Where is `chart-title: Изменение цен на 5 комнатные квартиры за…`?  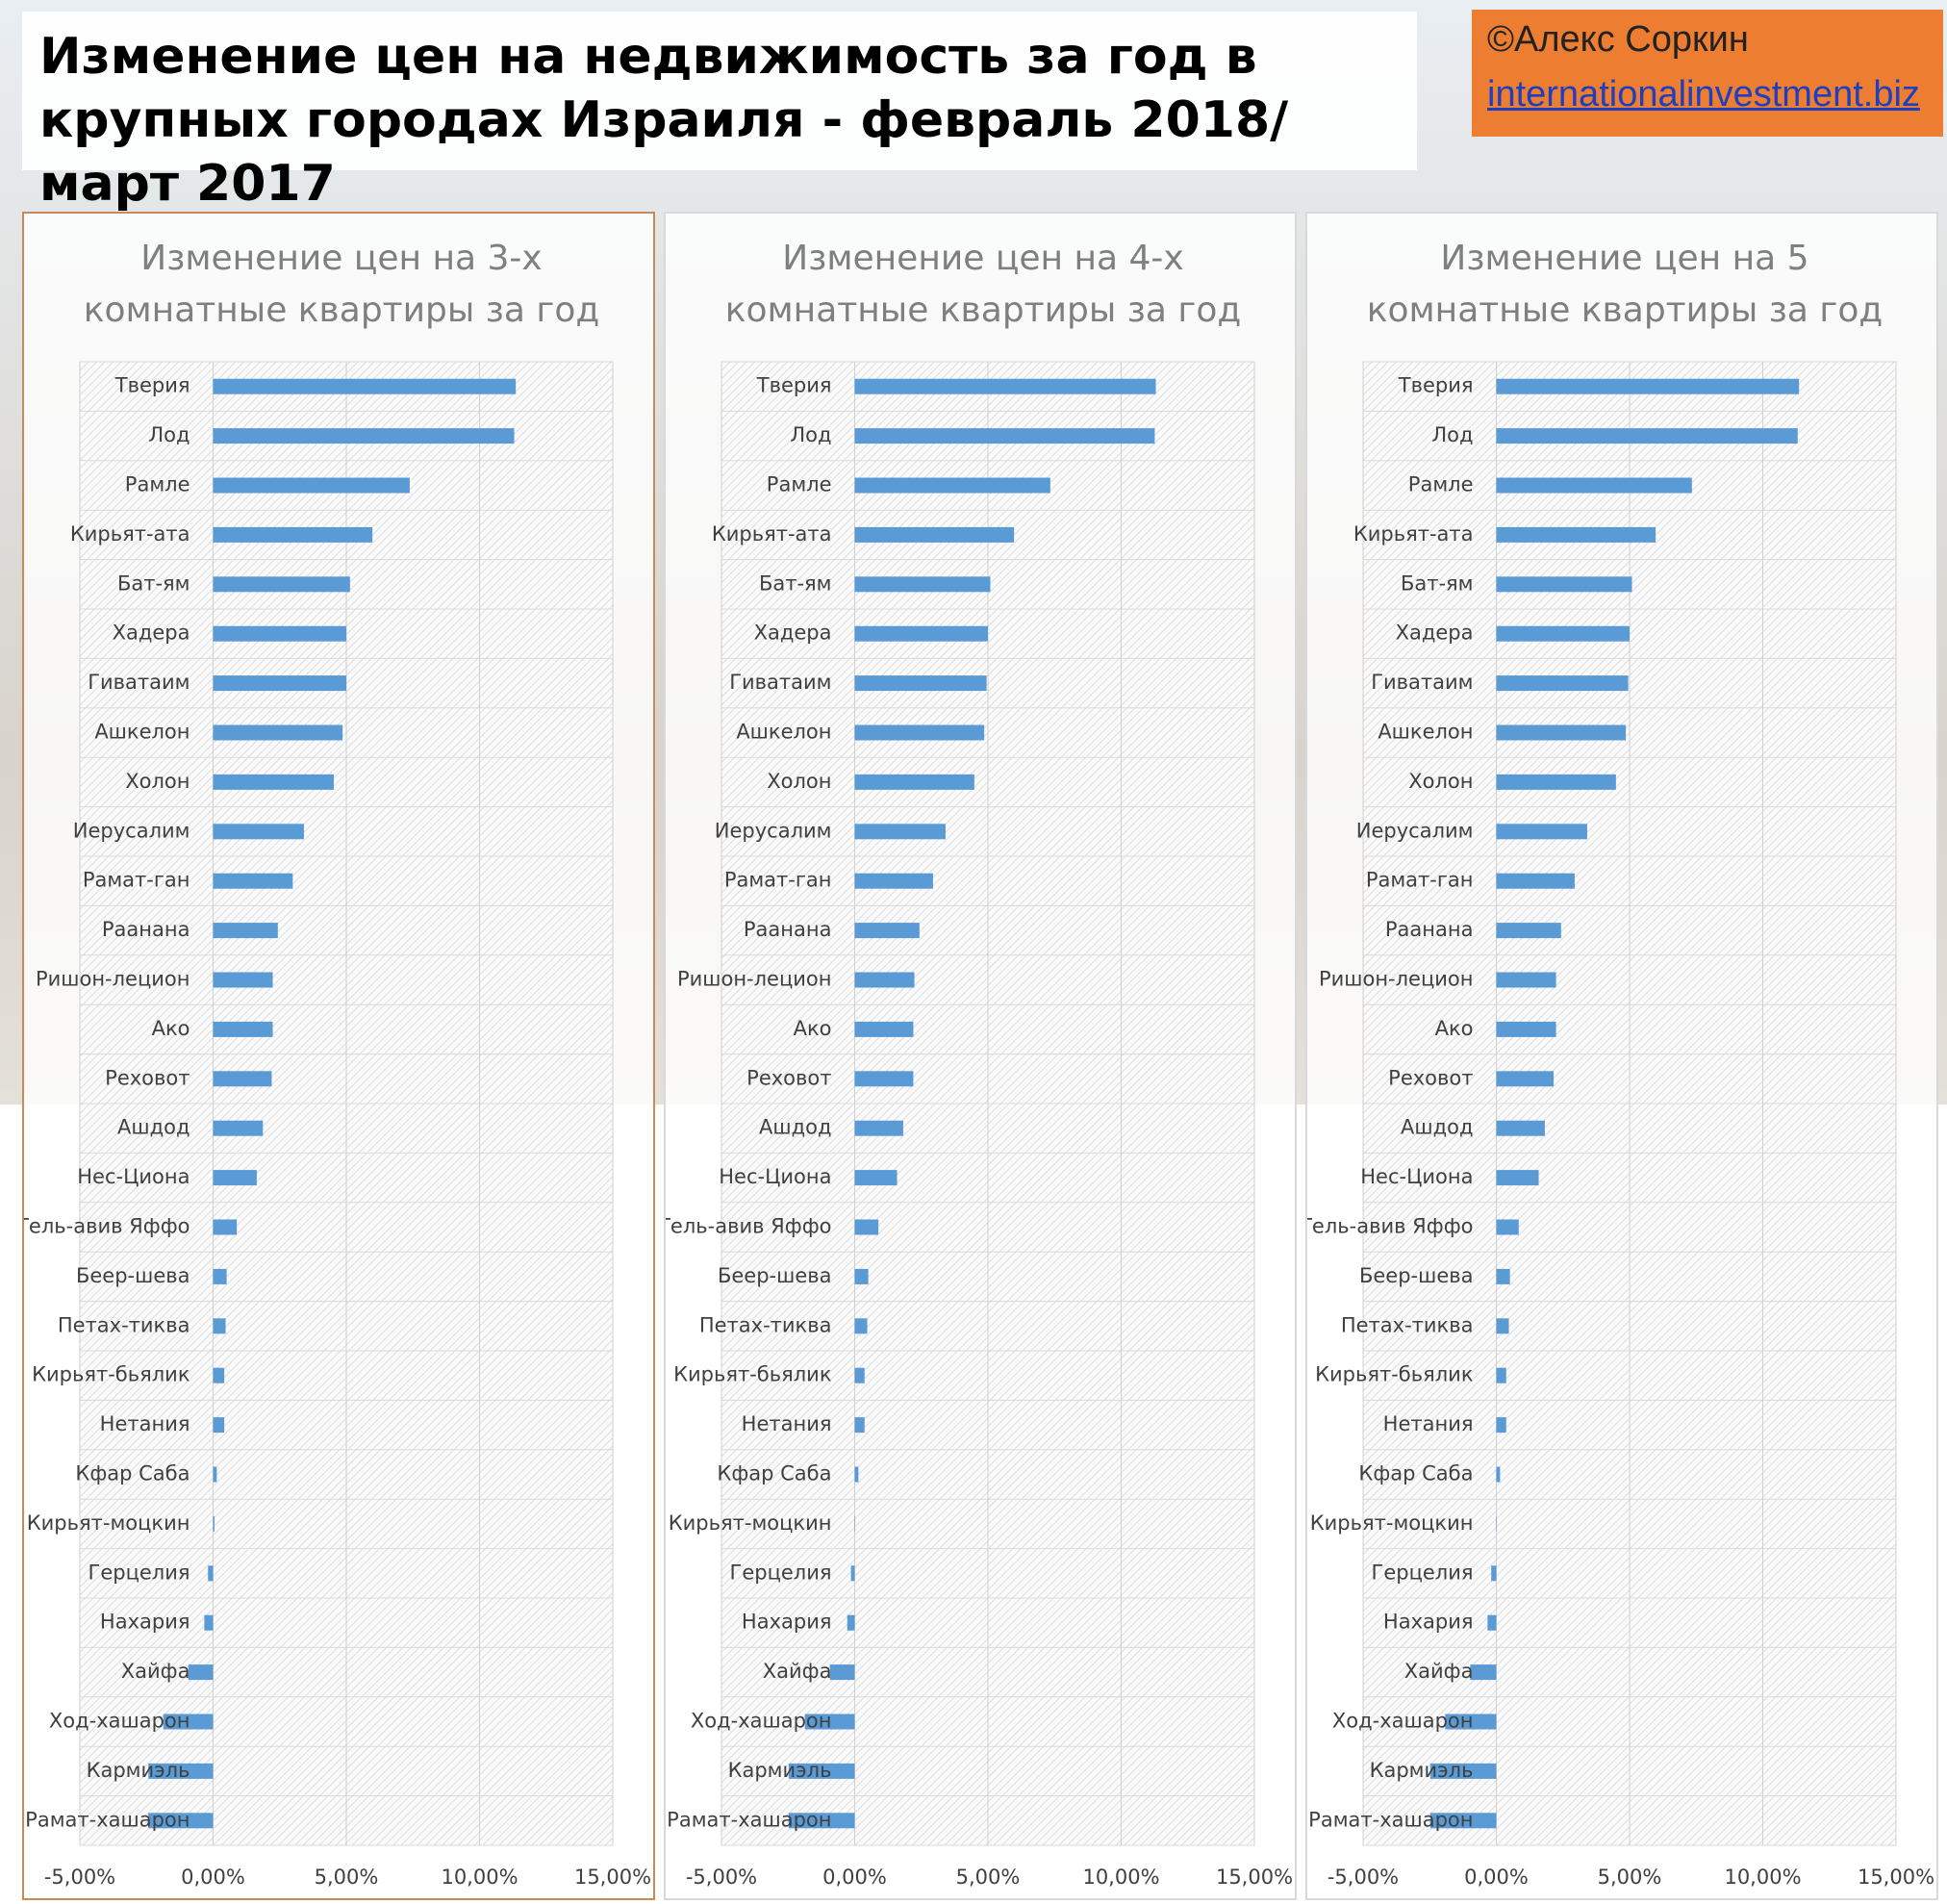 chart-title: Изменение цен на 5 комнатные квартиры за… is located at coordinates (1625, 284).